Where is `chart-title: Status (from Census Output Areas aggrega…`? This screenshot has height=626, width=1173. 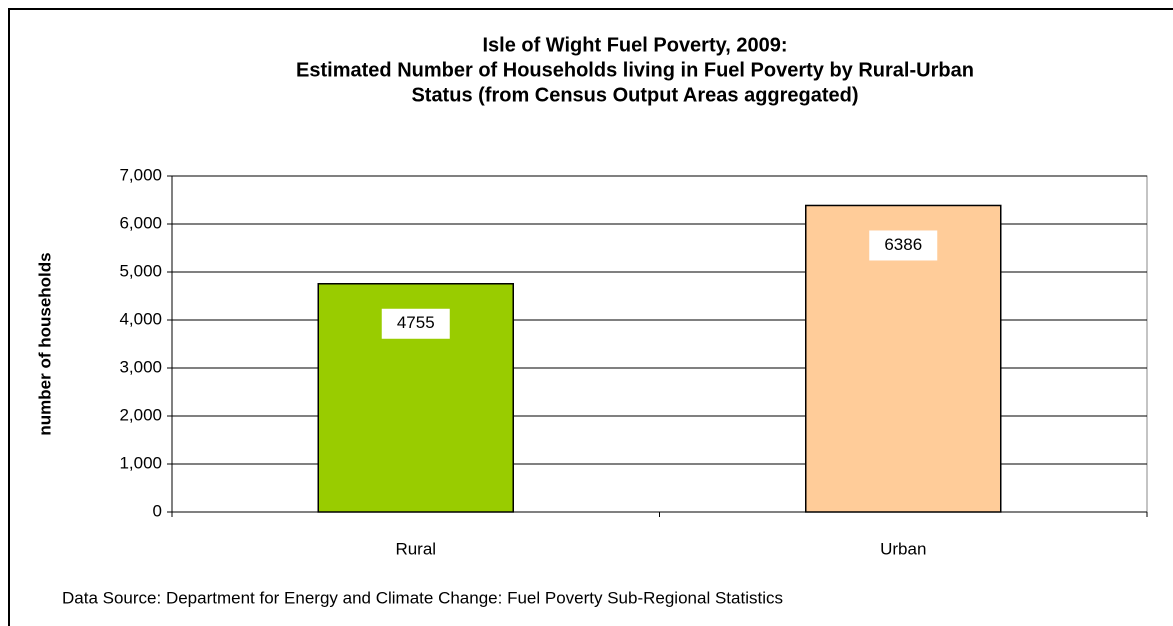 chart-title: Status (from Census Output Areas aggrega… is located at coordinates (634, 95).